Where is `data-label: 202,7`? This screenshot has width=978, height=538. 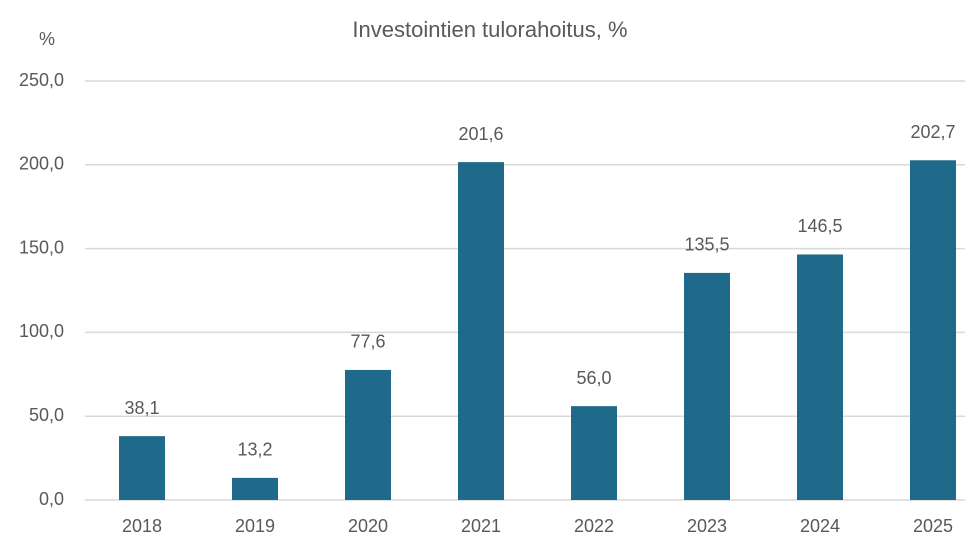
data-label: 202,7 is located at coordinates (932, 132).